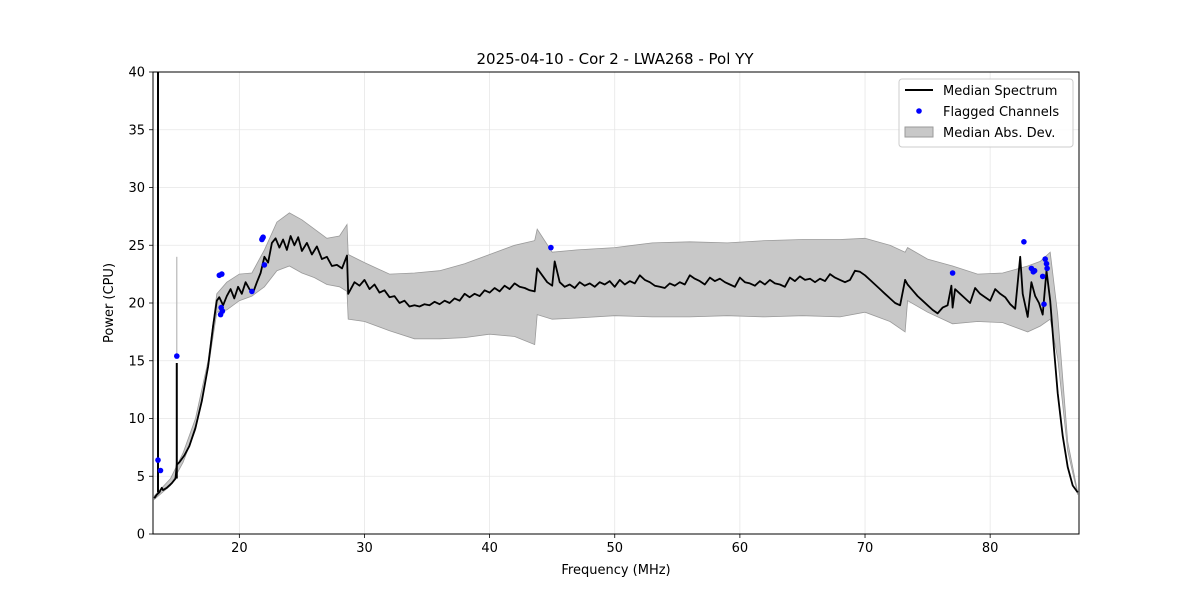  Describe the element at coordinates (136, 419) in the screenshot. I see `y-tick-label: 10` at that location.